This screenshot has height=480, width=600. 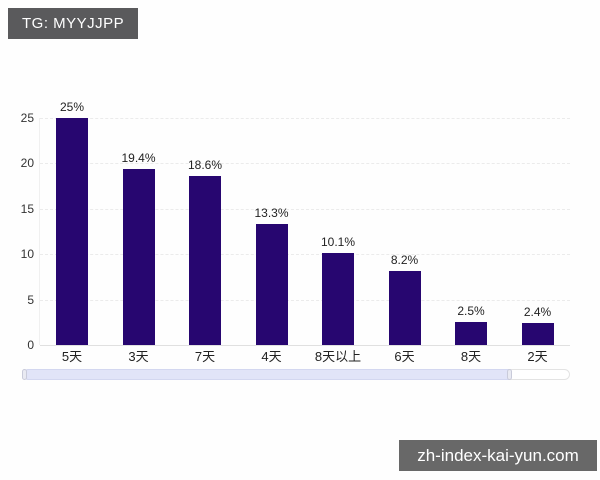 I want to click on datazoom-thumb, so click(x=267, y=374).